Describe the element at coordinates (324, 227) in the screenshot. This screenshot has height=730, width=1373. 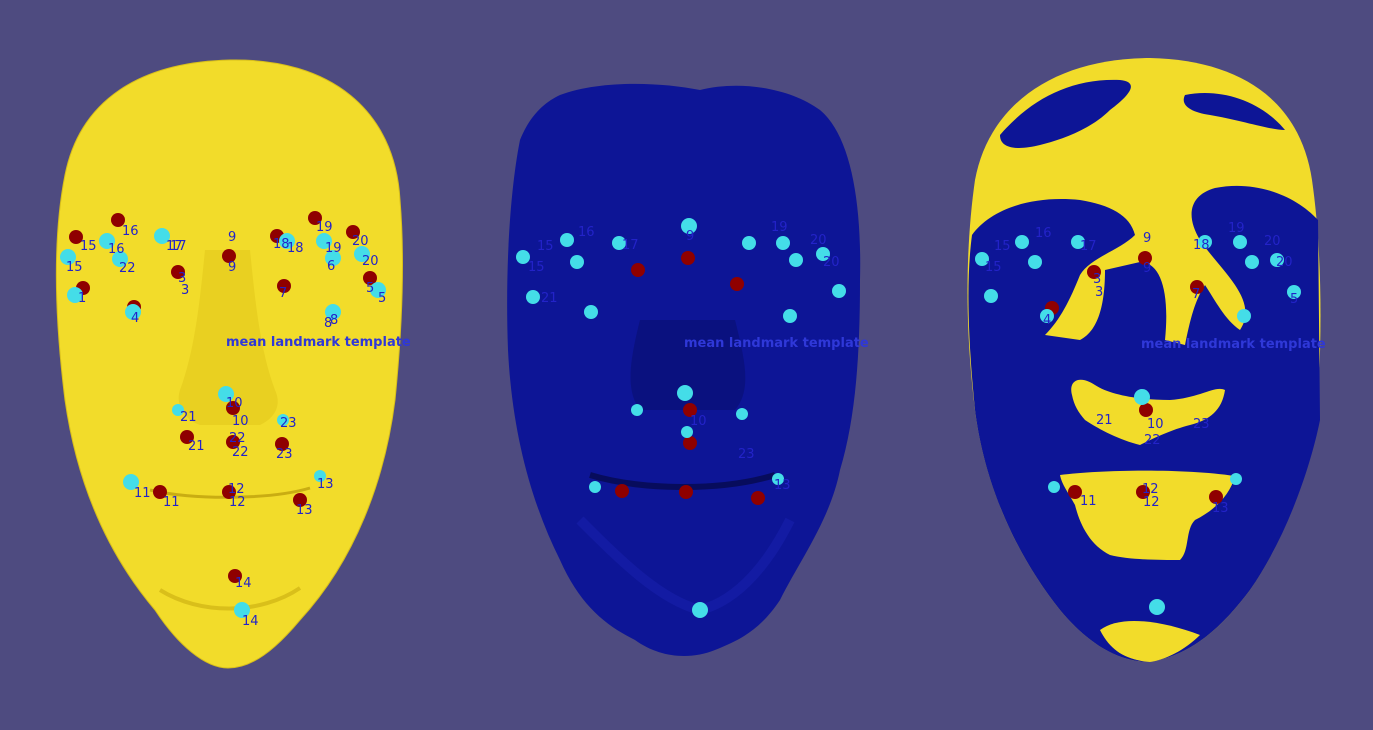
I see `landmark-label: 19` at that location.